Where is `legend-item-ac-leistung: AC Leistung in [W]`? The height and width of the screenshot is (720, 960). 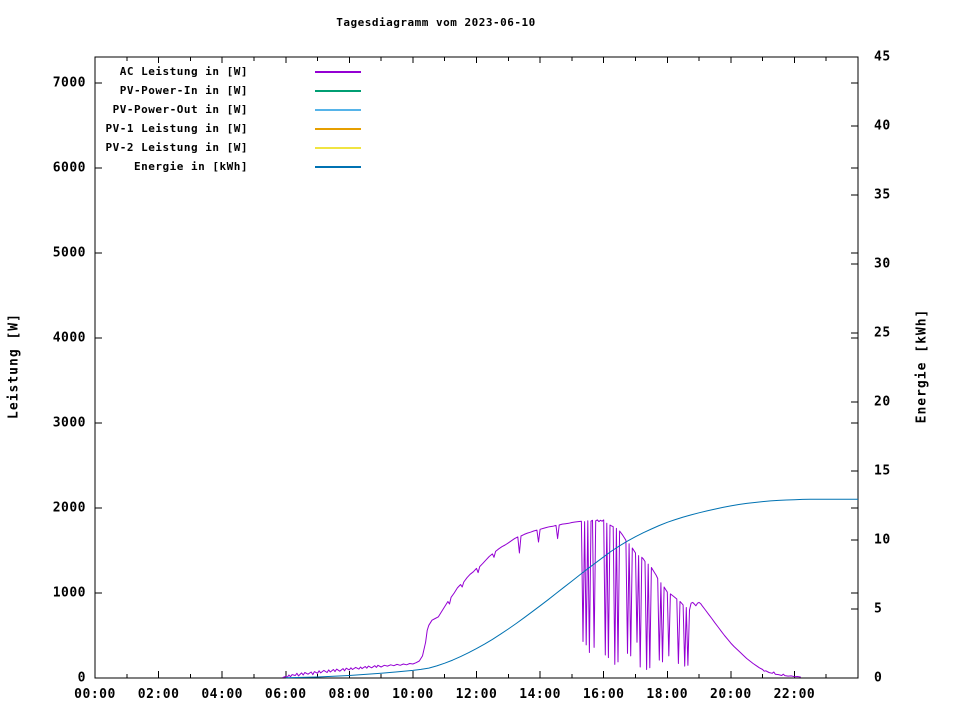 legend-item-ac-leistung: AC Leistung in [W] is located at coordinates (230, 72).